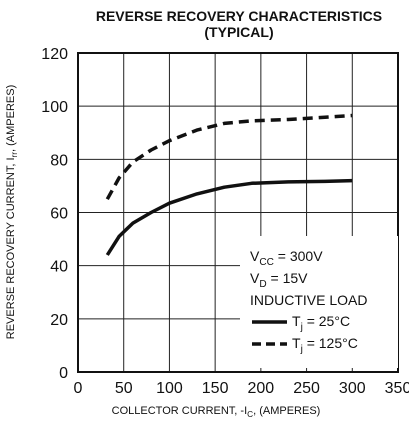 This screenshot has height=424, width=409. I want to click on legend-box, so click(319, 302).